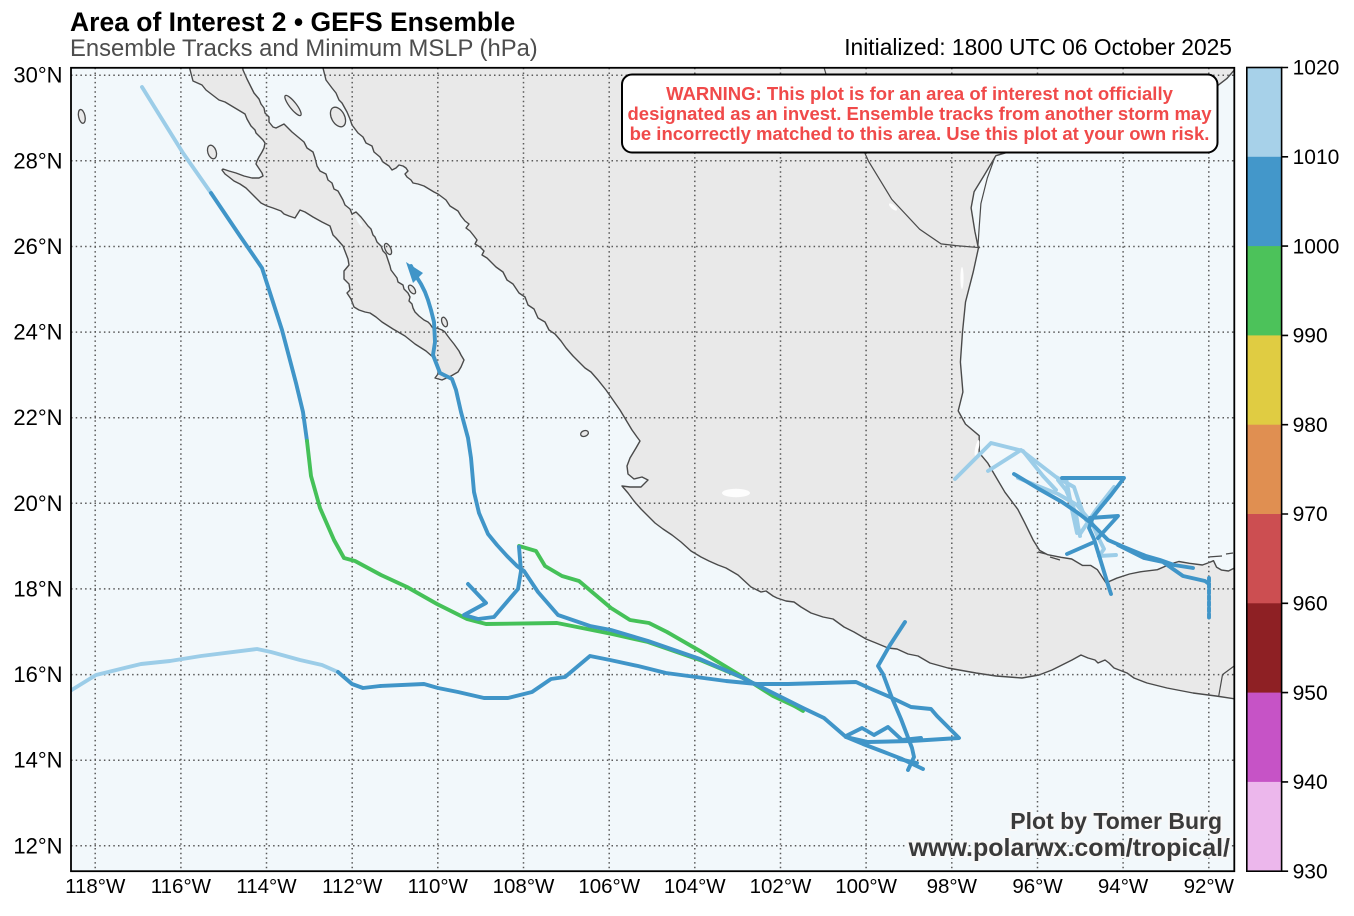 The height and width of the screenshot is (916, 1354). What do you see at coordinates (352, 886) in the screenshot?
I see `svg-text: 112°W` at bounding box center [352, 886].